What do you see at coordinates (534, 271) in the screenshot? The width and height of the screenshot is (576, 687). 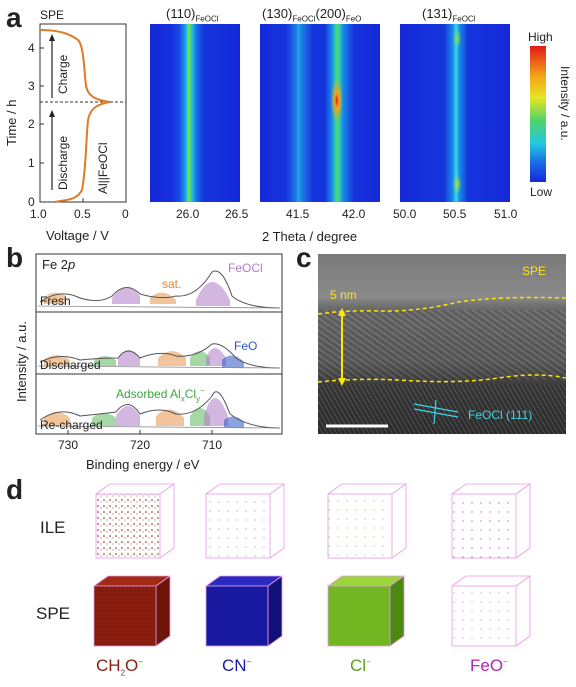 I see `tem-spe-label: SPE` at bounding box center [534, 271].